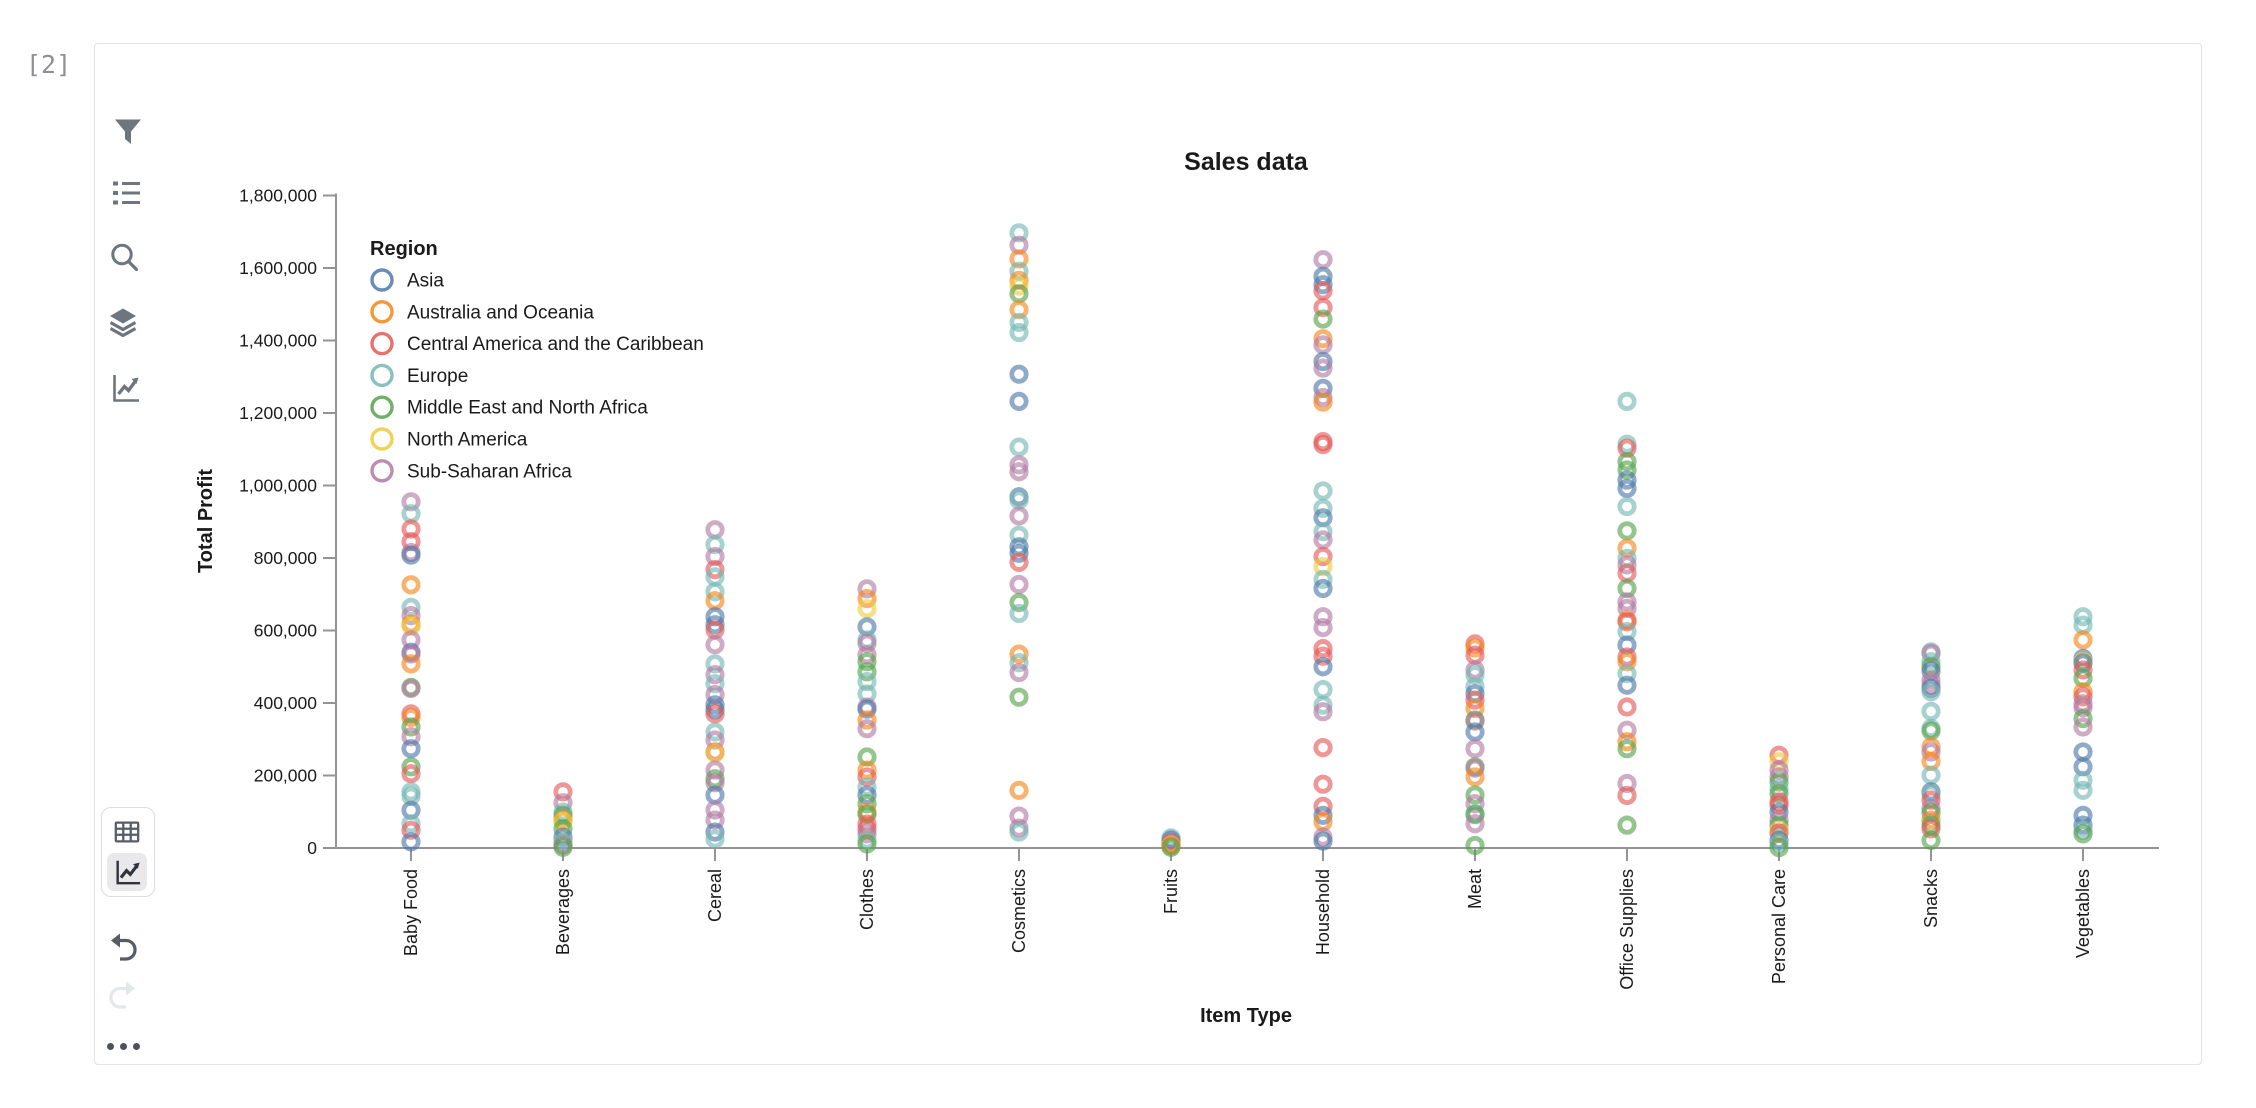 The image size is (2256, 1108). Describe the element at coordinates (125, 388) in the screenshot. I see `trend-chart-button` at that location.